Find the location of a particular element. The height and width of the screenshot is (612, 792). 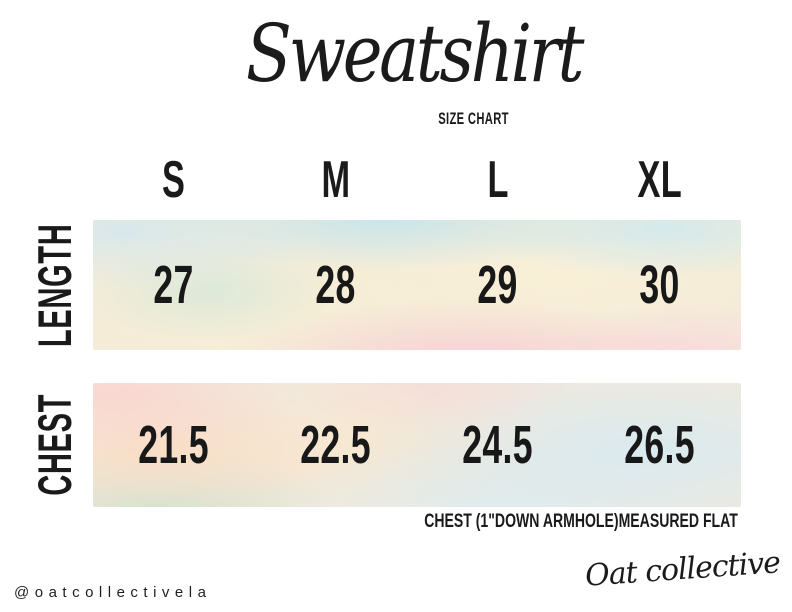

measurement-note: CHEST (1"DOWN ARMHOLE)MEASURED FLAT is located at coordinates (526, 522).